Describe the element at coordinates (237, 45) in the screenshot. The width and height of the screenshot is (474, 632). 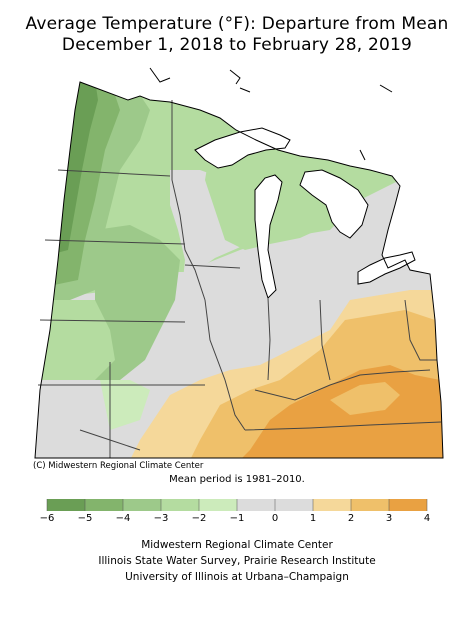
I see `map-date-range: December 1, 2018 to February 28, 2019` at that location.